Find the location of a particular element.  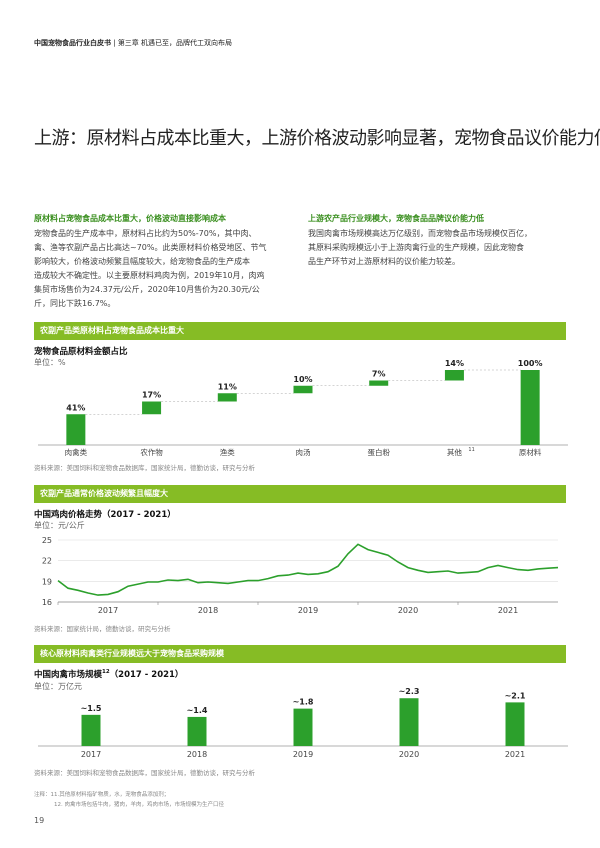

report-title: 中国宠物食品行业白皮书 is located at coordinates (72, 43).